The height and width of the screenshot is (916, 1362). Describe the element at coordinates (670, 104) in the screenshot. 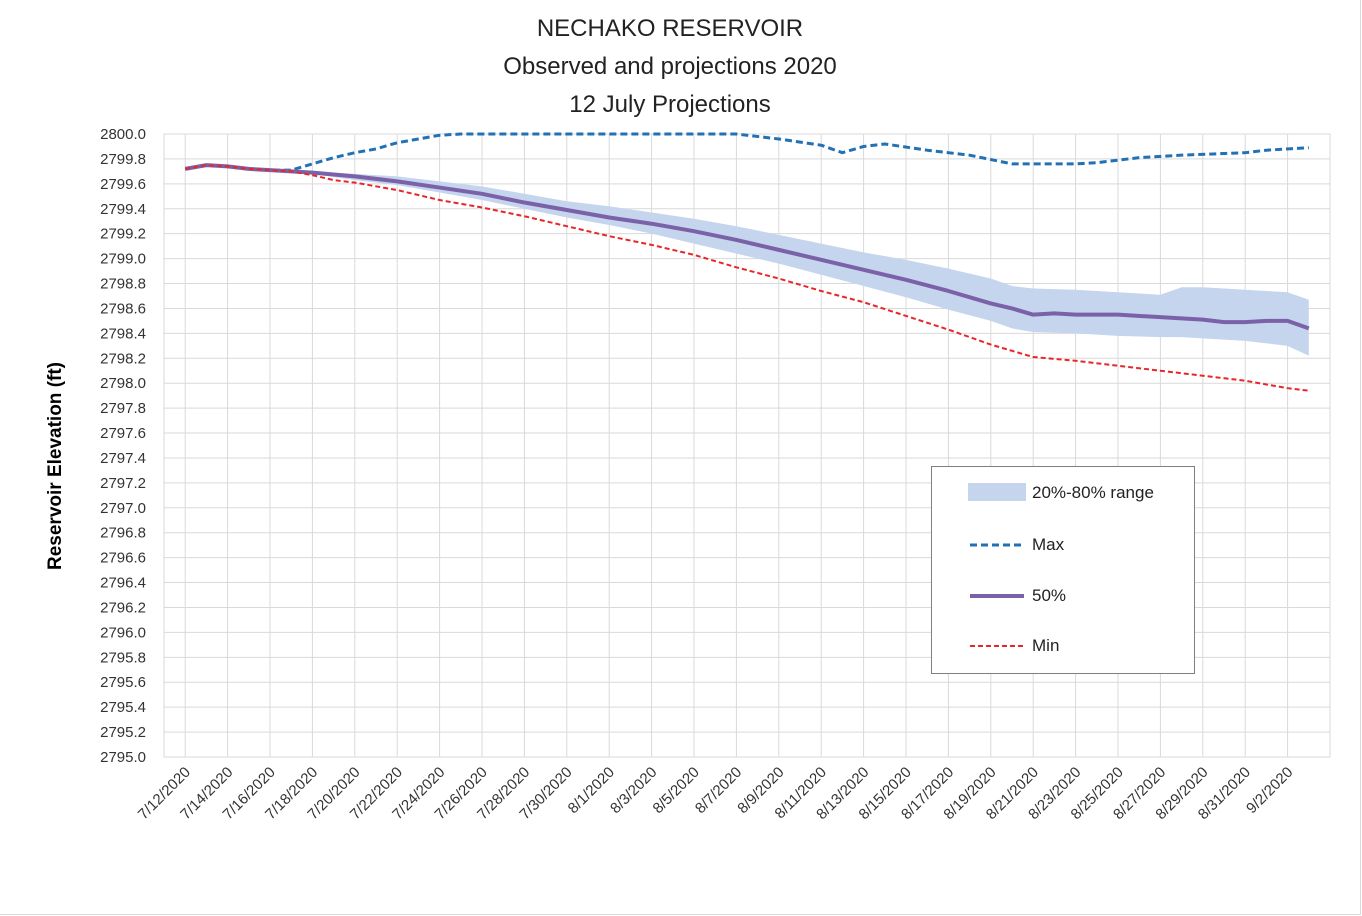

I see `chart-subtitle-2: 12 July Projections` at that location.